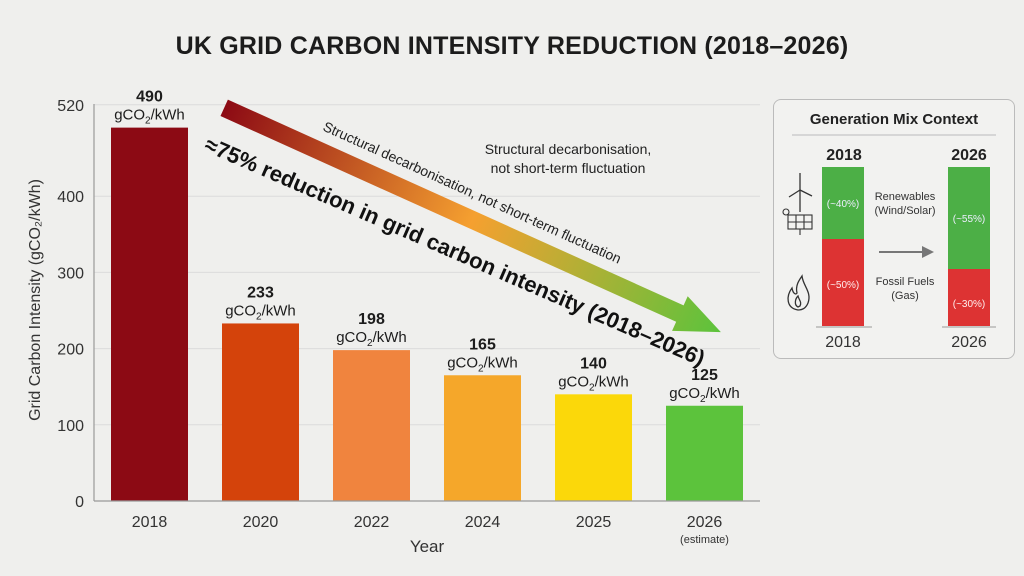 This screenshot has width=1024, height=576. Describe the element at coordinates (704, 375) in the screenshot. I see `bar-value-label: 125` at that location.